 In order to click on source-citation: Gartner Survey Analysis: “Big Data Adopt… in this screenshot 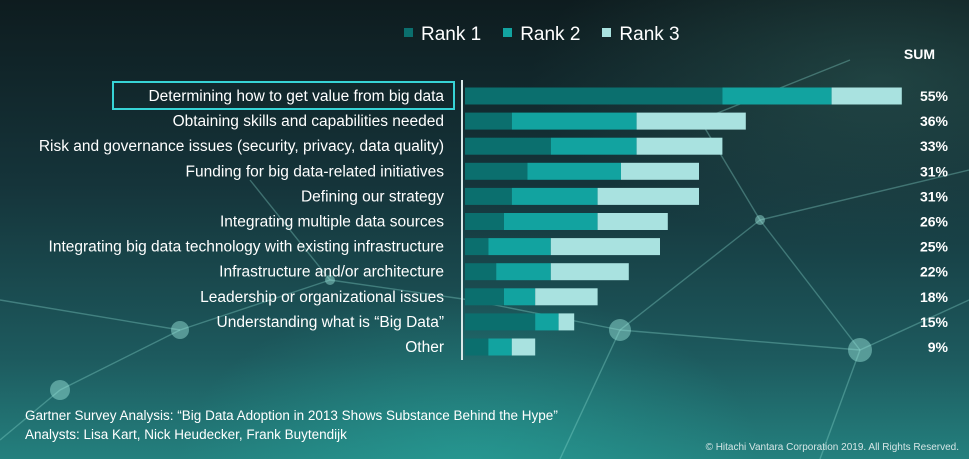, I will do `click(291, 415)`.